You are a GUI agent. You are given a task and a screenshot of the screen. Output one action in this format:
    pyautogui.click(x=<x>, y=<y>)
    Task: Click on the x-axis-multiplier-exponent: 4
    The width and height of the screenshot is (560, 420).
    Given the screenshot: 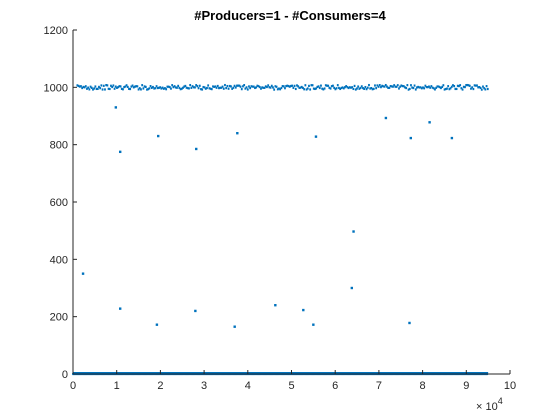 What is the action you would take?
    pyautogui.click(x=500, y=401)
    